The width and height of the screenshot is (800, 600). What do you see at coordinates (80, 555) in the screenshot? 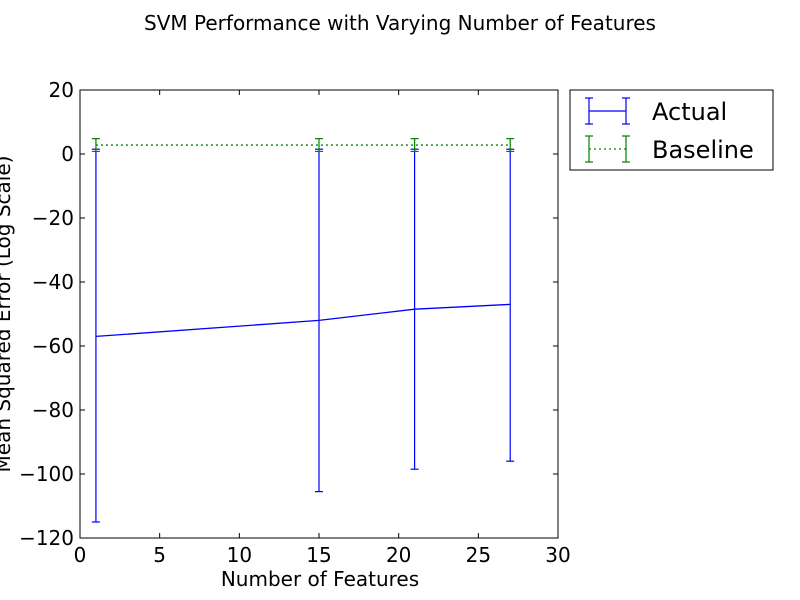
I see `x-tick-label: 0` at bounding box center [80, 555].